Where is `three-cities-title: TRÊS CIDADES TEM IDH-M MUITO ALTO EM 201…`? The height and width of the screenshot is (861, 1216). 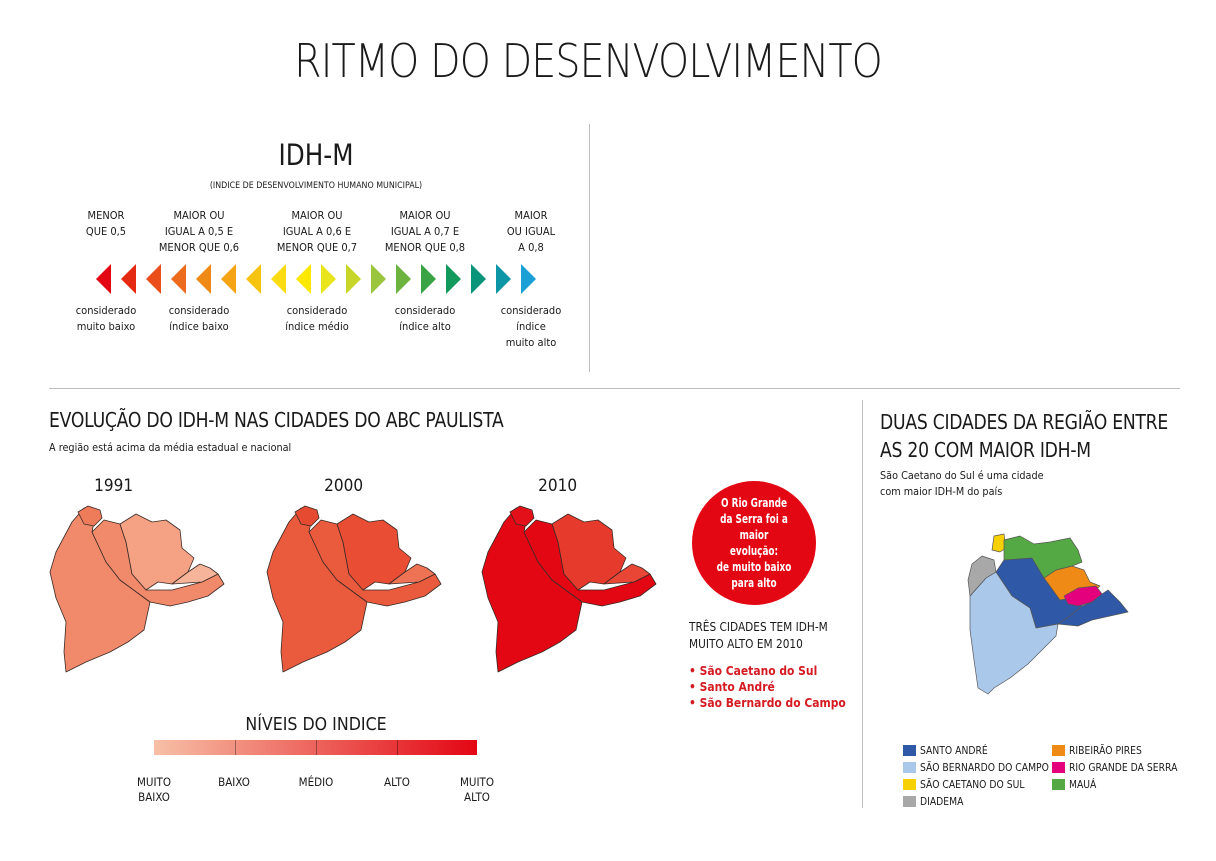 three-cities-title: TRÊS CIDADES TEM IDH-M MUITO ALTO EM 201… is located at coordinates (758, 635).